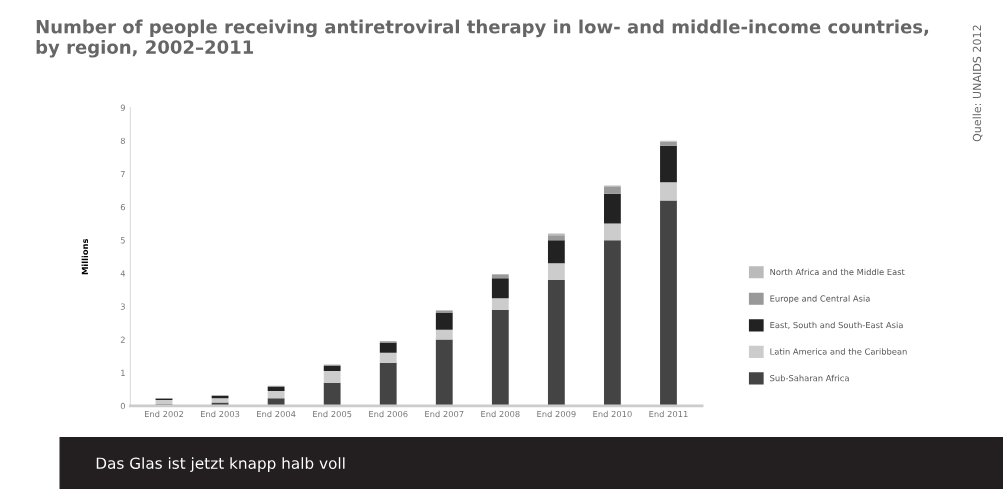  I want to click on x-tick-label: End 2005, so click(332, 414).